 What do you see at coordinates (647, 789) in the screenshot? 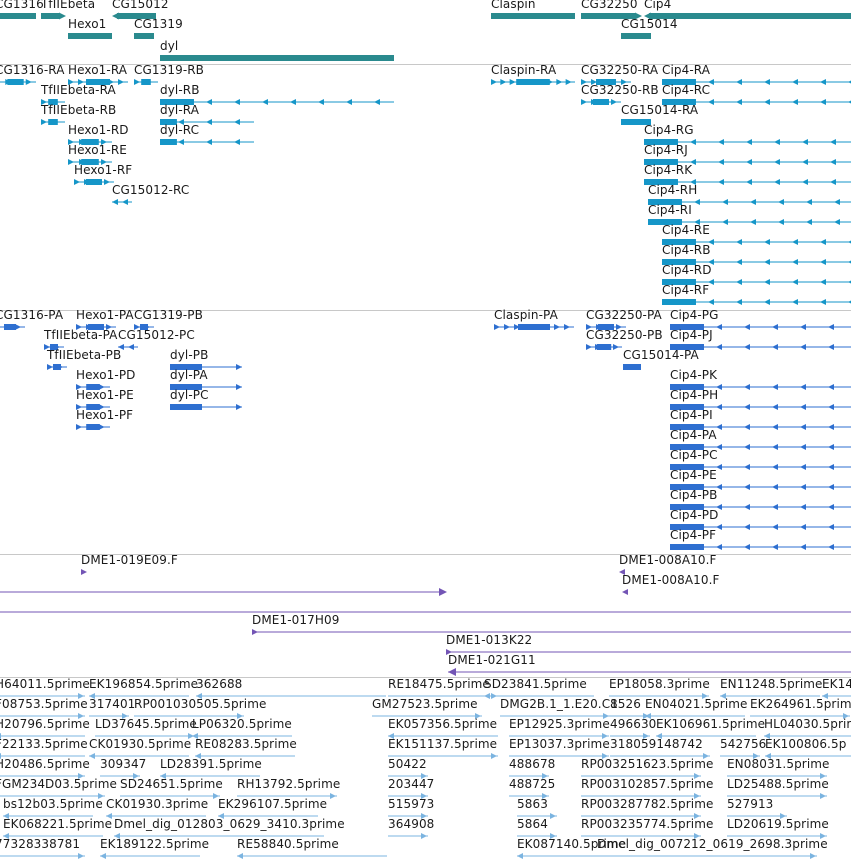
I see `feature-est: RP003102857.5prime` at bounding box center [647, 789].